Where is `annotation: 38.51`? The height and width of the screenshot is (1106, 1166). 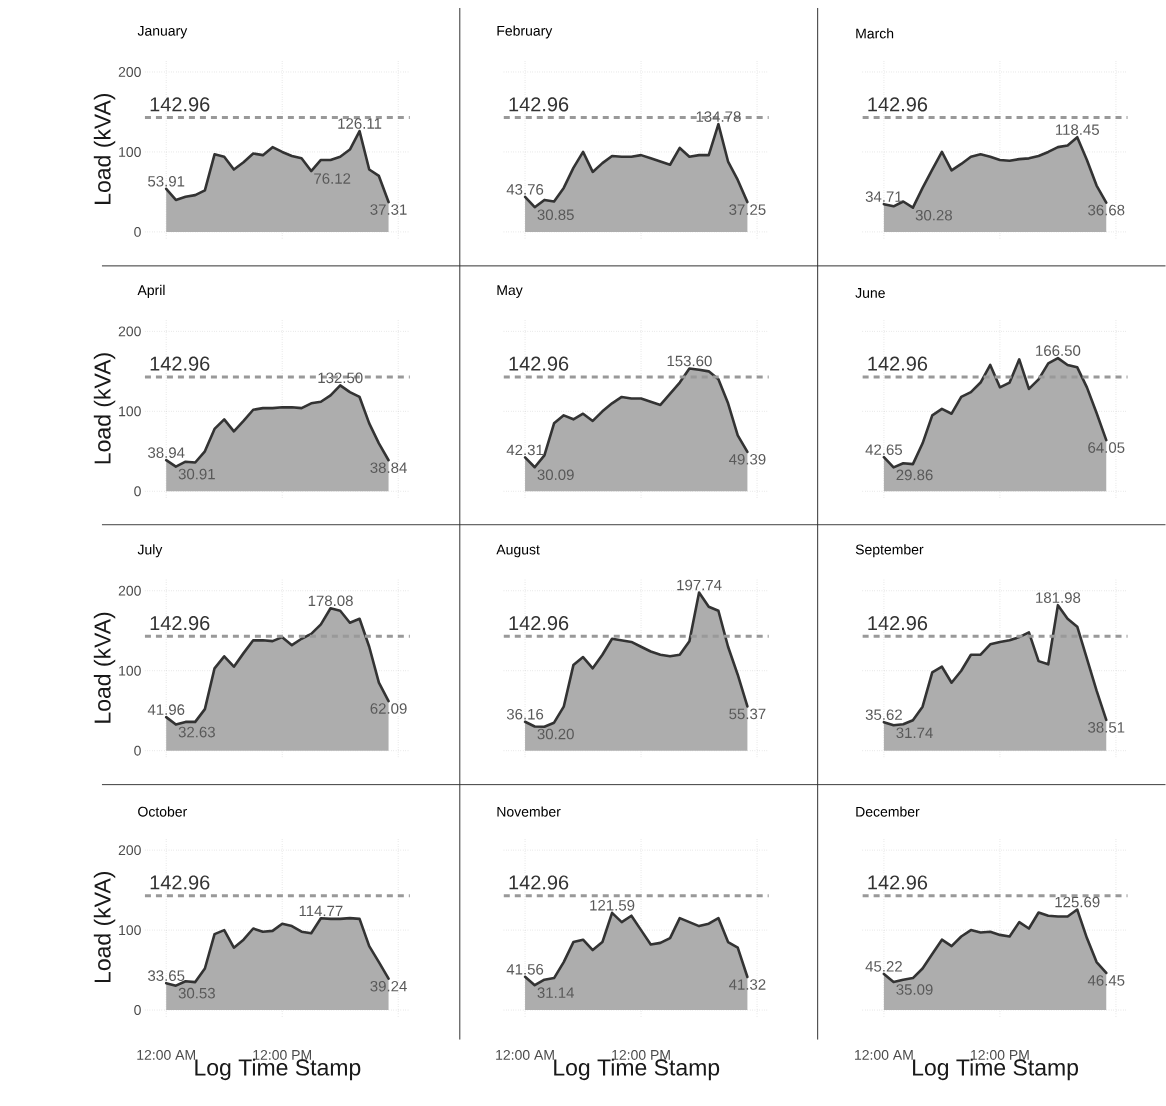 annotation: 38.51 is located at coordinates (1106, 727).